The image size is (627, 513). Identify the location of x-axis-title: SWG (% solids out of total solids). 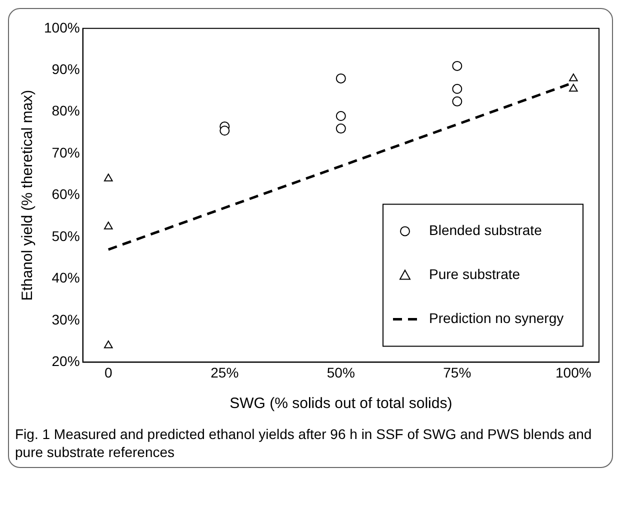
(341, 403).